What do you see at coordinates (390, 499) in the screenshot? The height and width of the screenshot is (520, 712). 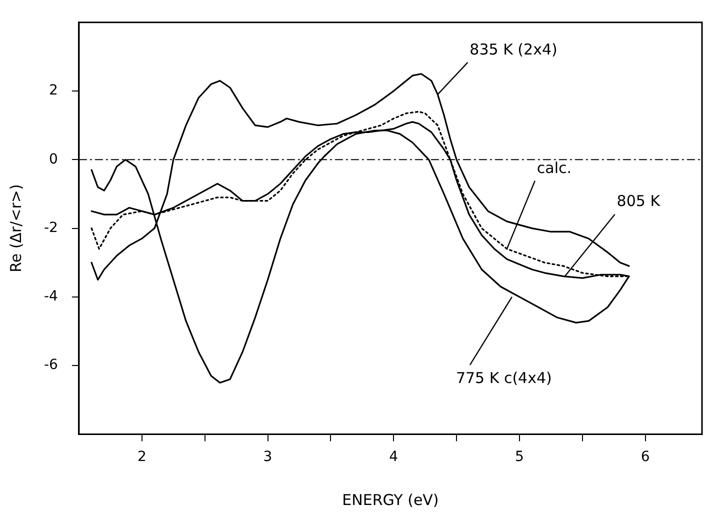 I see `x-axis-title: ENERGY (eV)` at bounding box center [390, 499].